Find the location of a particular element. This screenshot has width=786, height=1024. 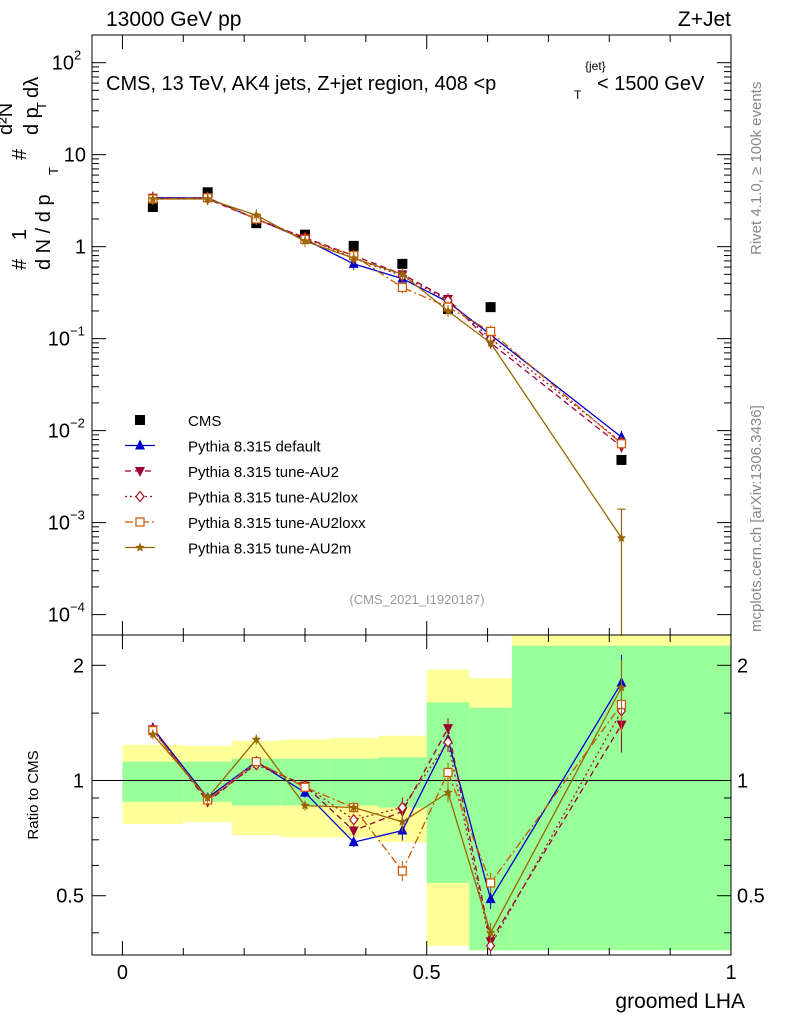

main-ytick-label-1: 10 is located at coordinates (75, 156).